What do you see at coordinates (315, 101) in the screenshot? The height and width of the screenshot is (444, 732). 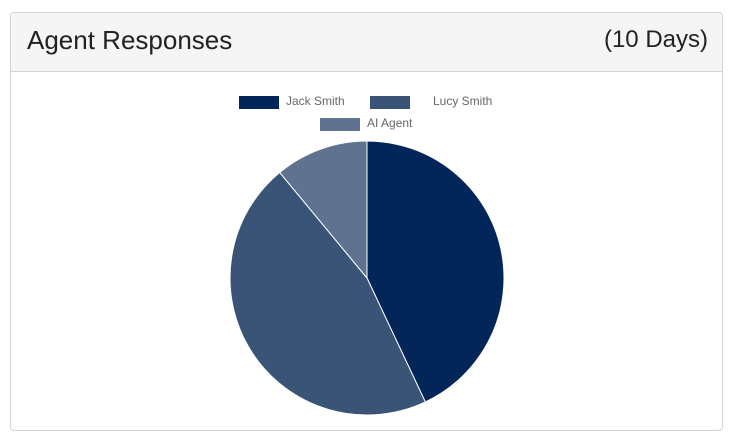 I see `legend-label: Jack Smith` at bounding box center [315, 101].